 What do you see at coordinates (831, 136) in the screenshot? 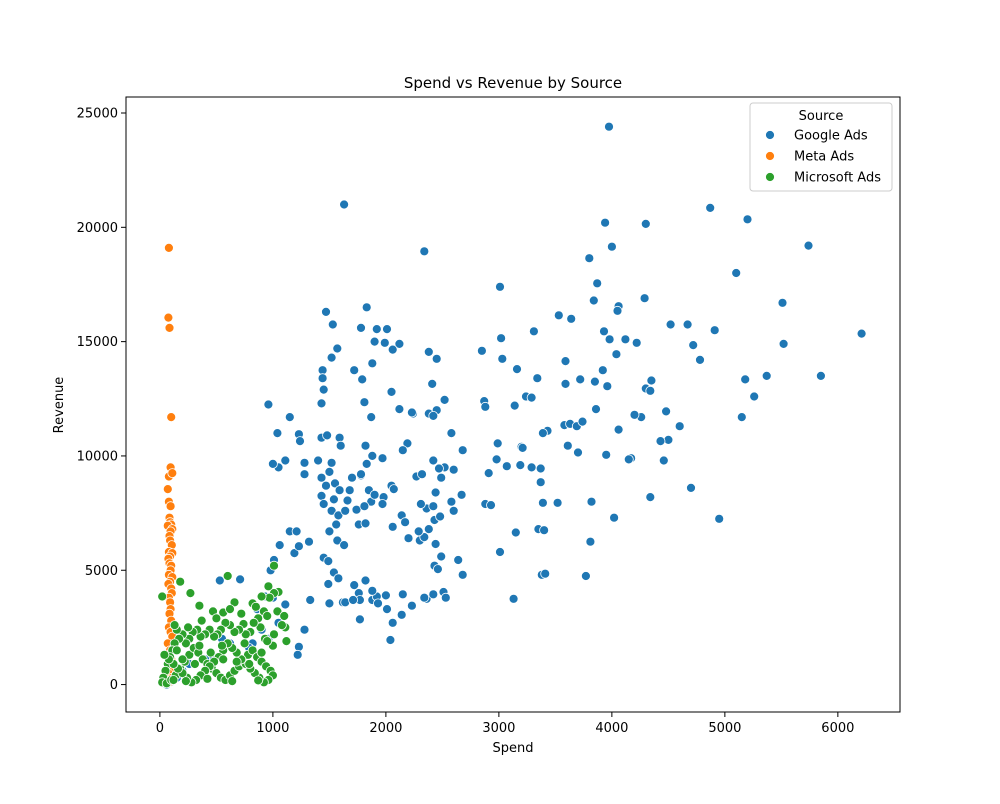
I see `legend-label: Google Ads` at bounding box center [831, 136].